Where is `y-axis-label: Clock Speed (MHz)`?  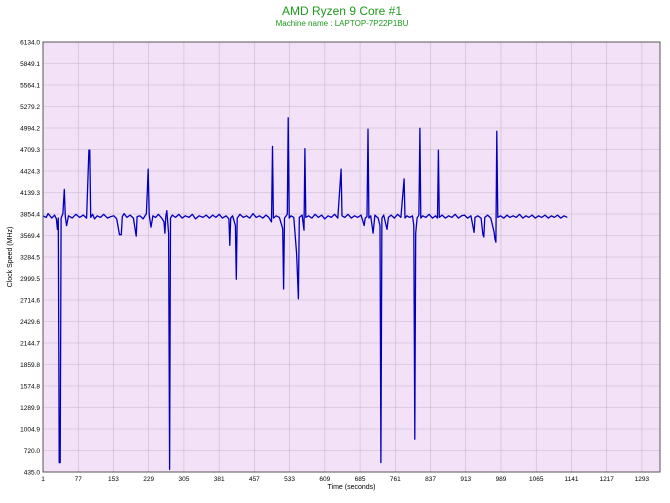 y-axis-label: Clock Speed (MHz) is located at coordinates (10, 257).